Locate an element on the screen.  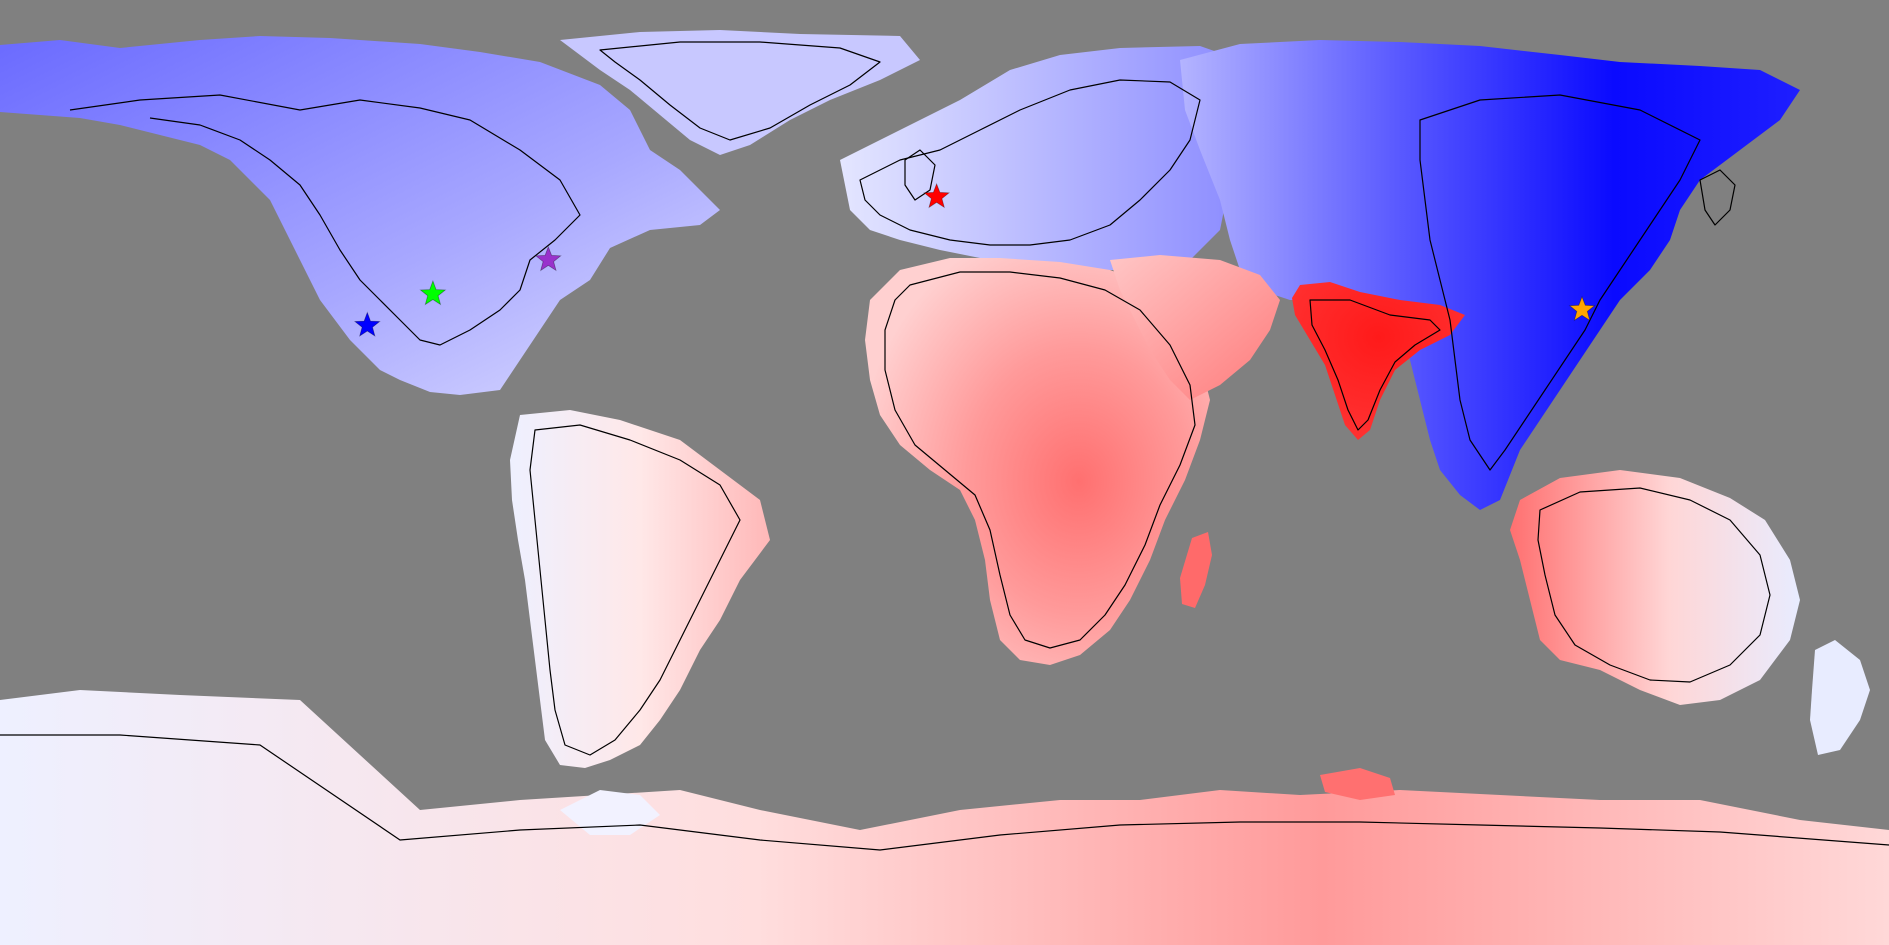
coastline-india is located at coordinates (1375, 365).